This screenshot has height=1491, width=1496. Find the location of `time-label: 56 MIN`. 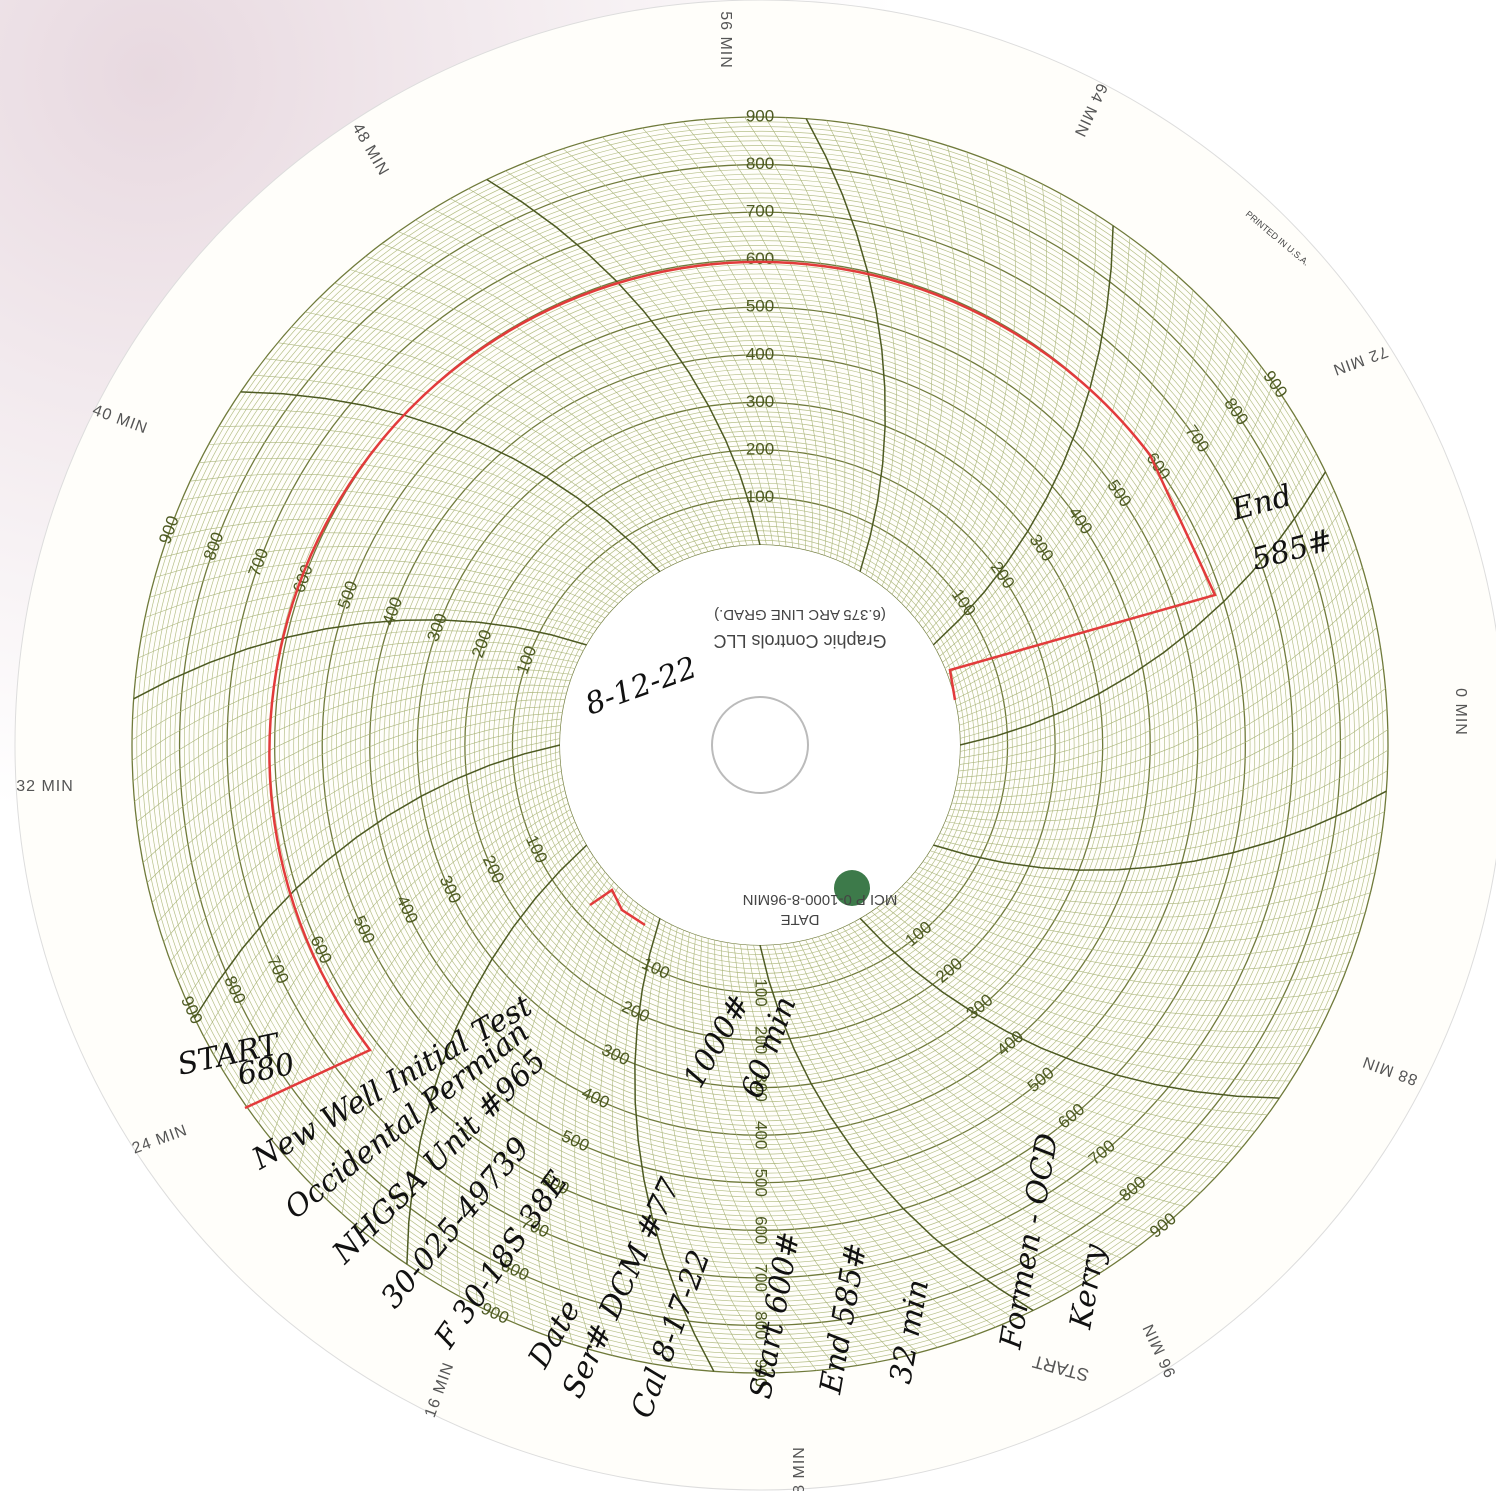

time-label: 56 MIN is located at coordinates (725, 40).